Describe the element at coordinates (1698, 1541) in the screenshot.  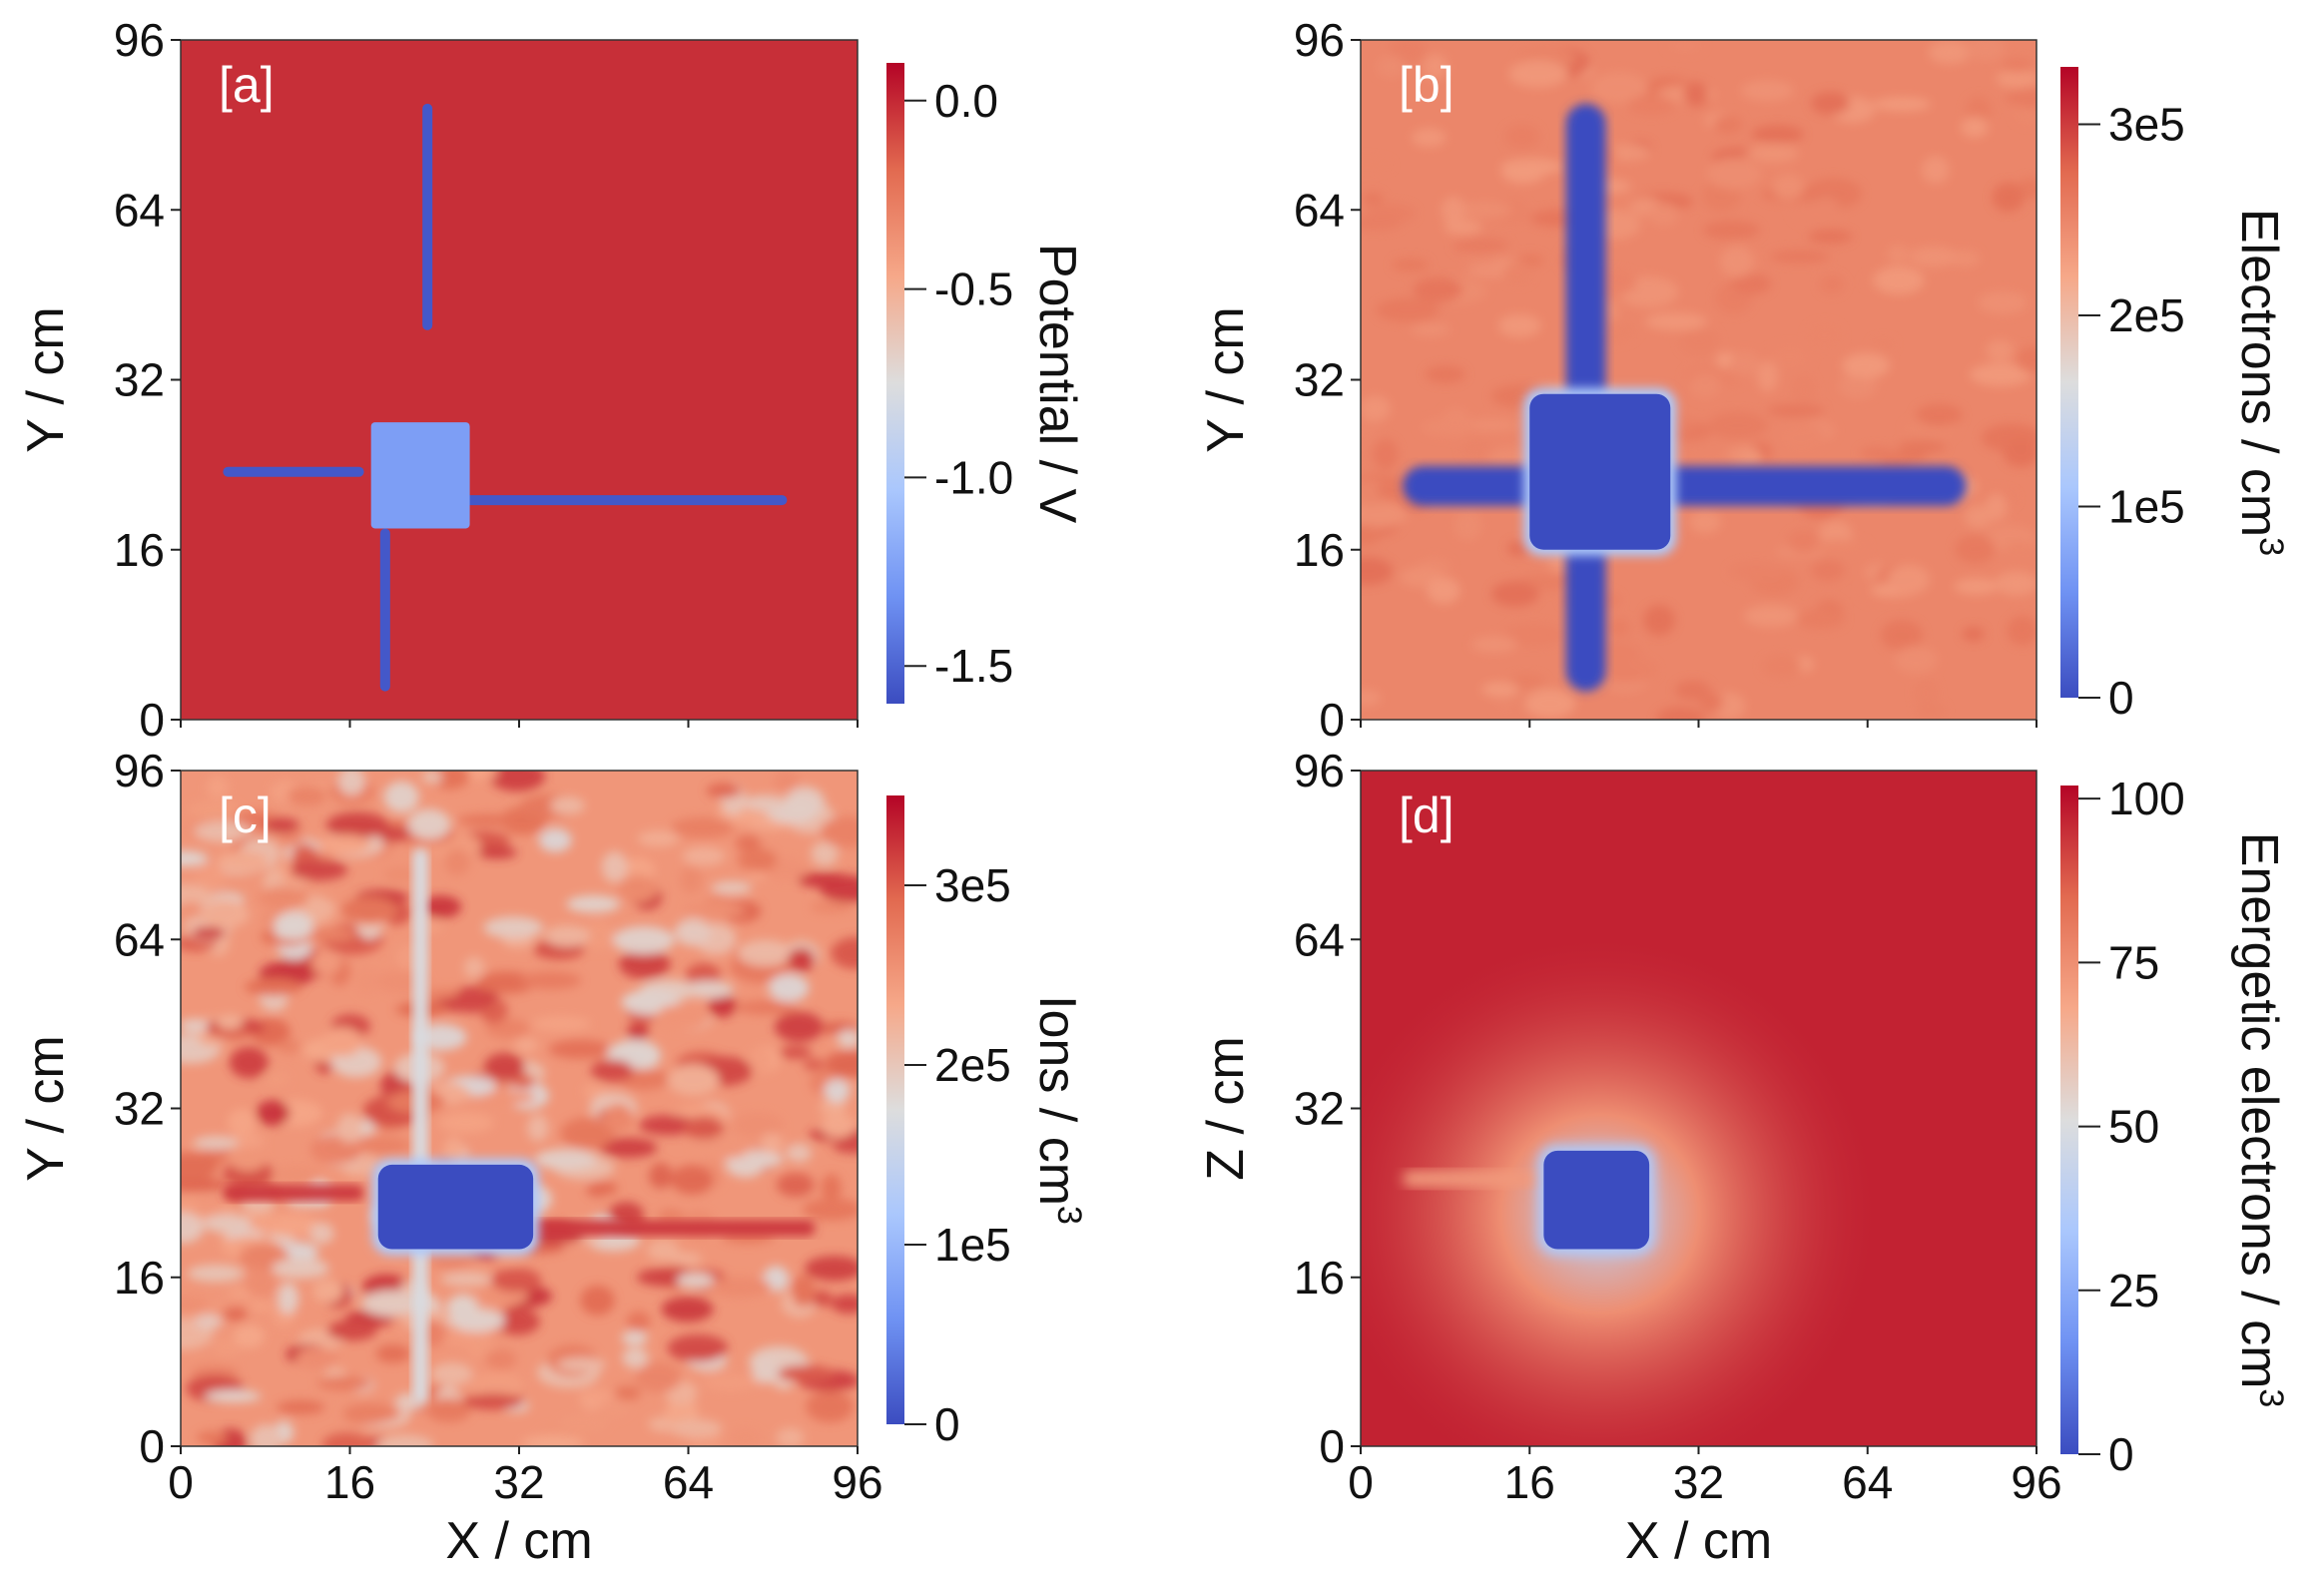
I see `x-axis-title: X / cm` at that location.